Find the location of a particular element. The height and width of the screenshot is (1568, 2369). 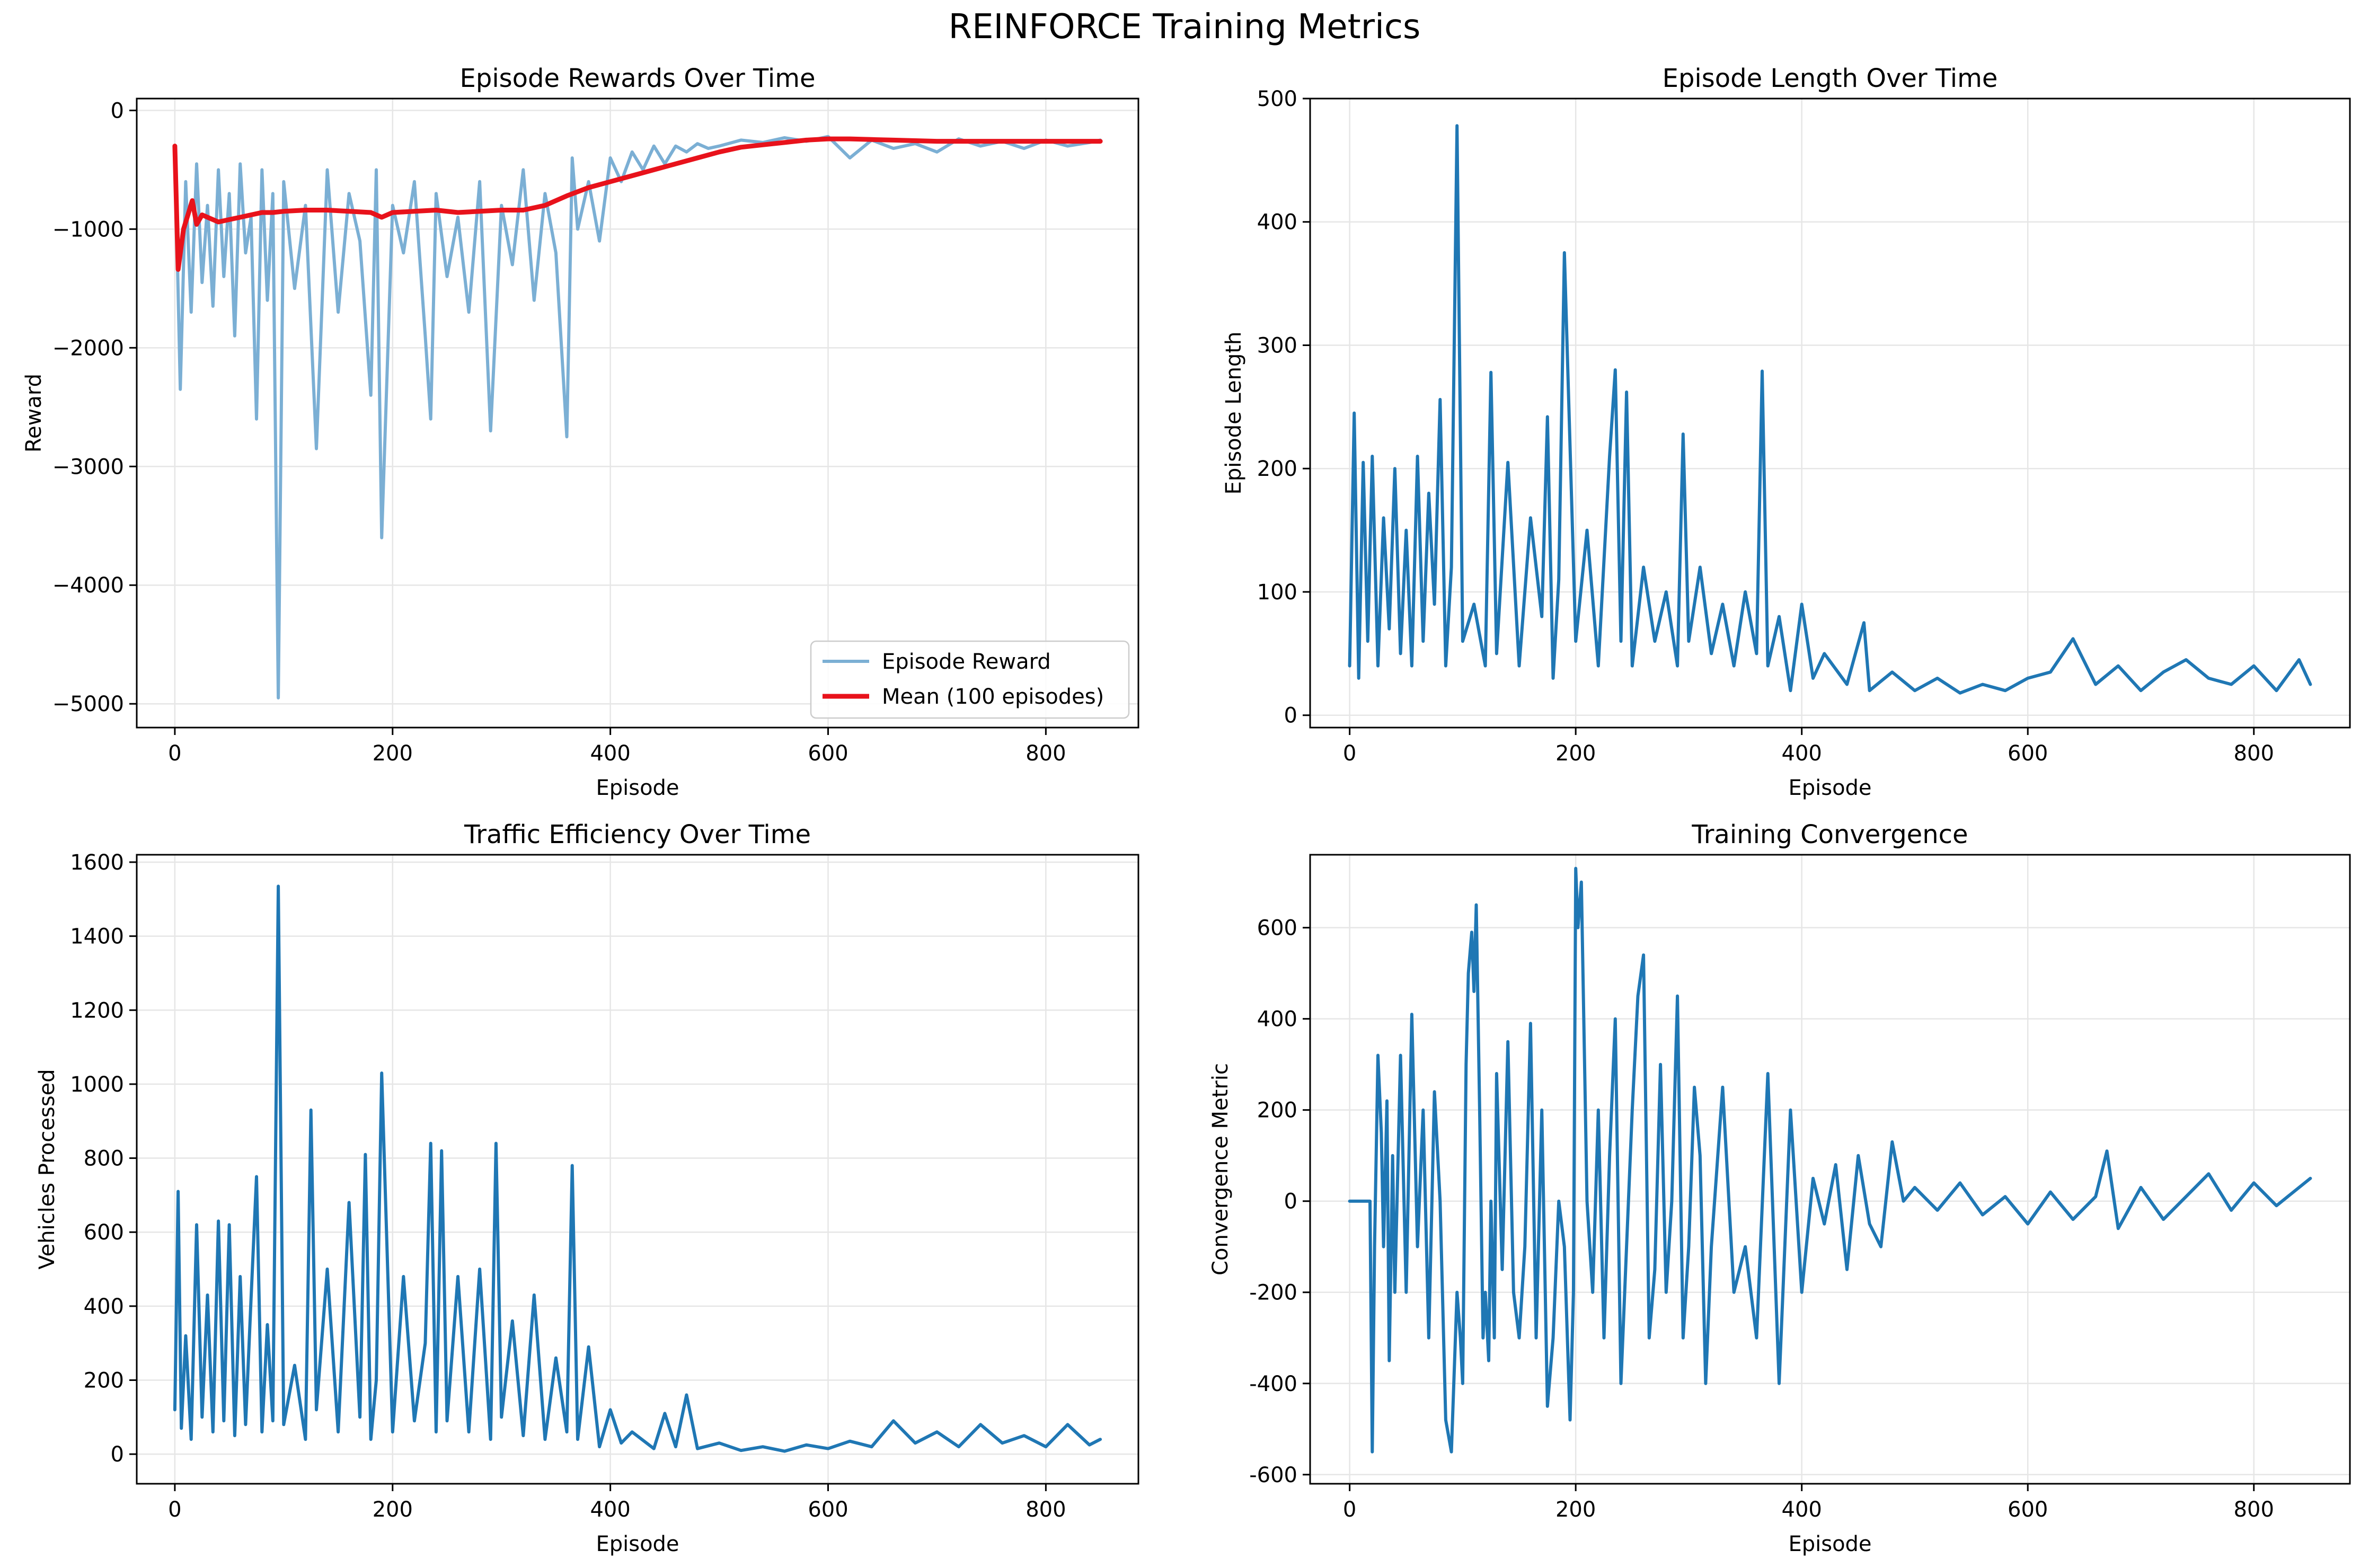

y-axis-label: Convergence Metric is located at coordinates (1220, 1169).